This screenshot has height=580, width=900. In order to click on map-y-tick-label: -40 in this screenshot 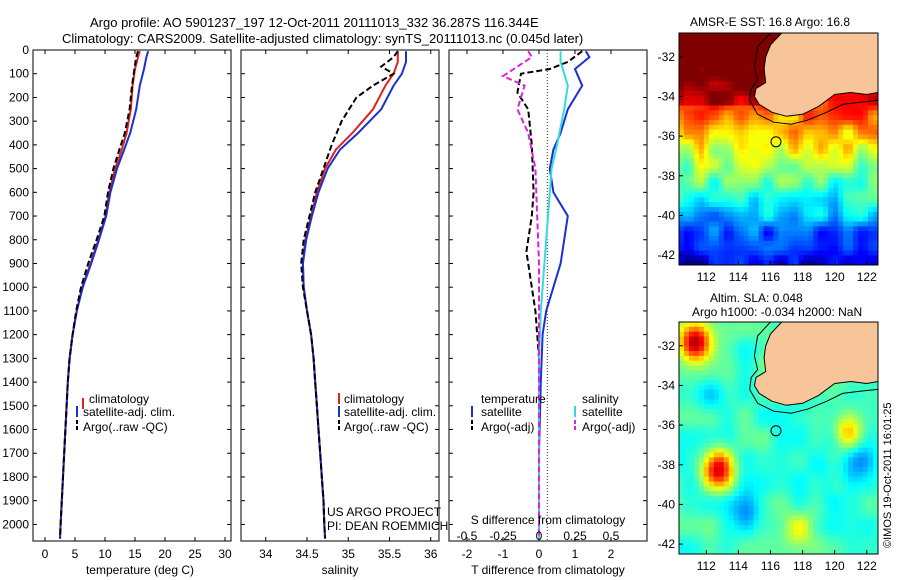, I will do `click(667, 504)`.